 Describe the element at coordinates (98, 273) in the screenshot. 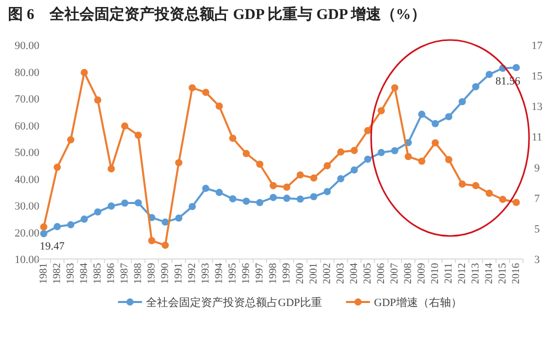

I see `x-tick-label: 1985` at that location.